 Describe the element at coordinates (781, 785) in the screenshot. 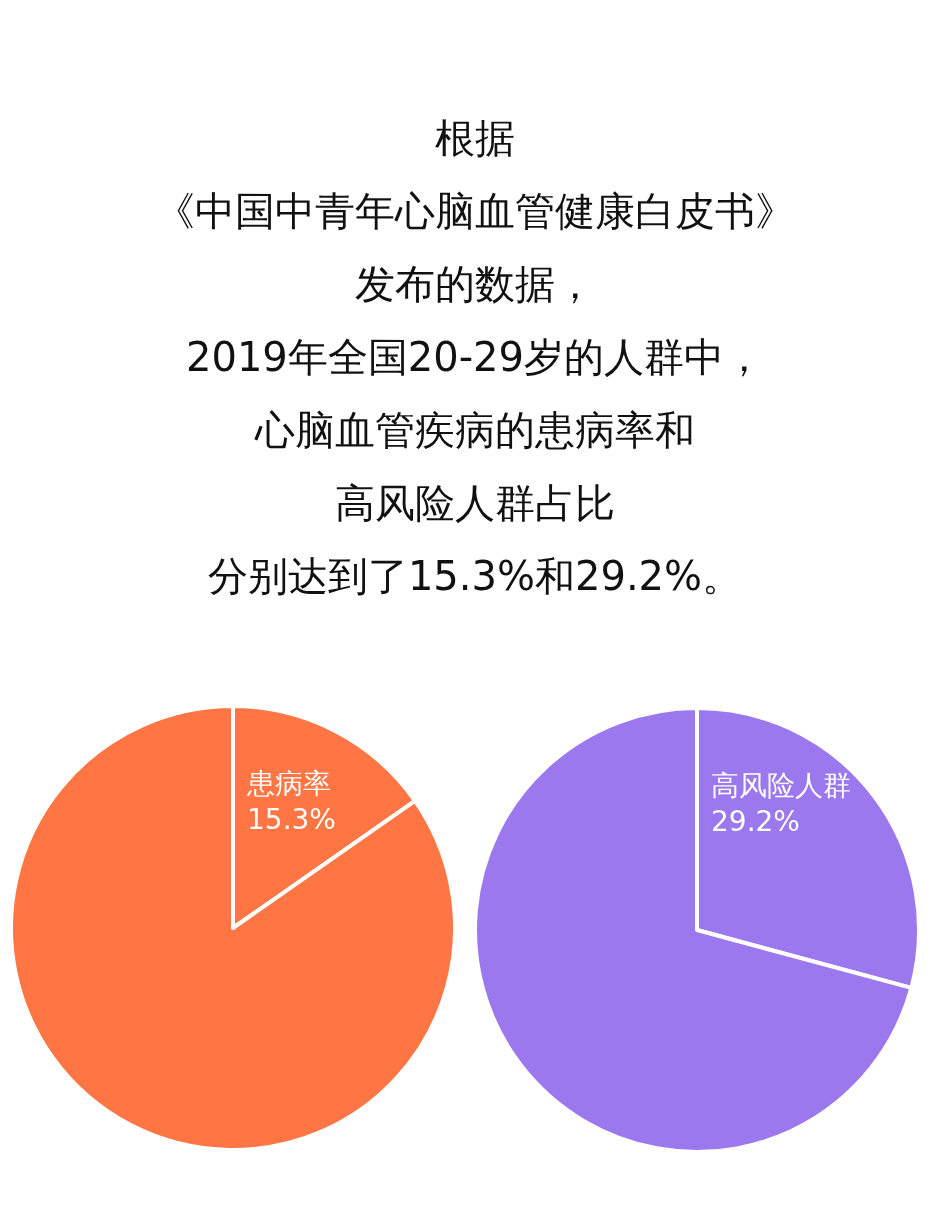

I see `slice-label: 高风险人群` at that location.